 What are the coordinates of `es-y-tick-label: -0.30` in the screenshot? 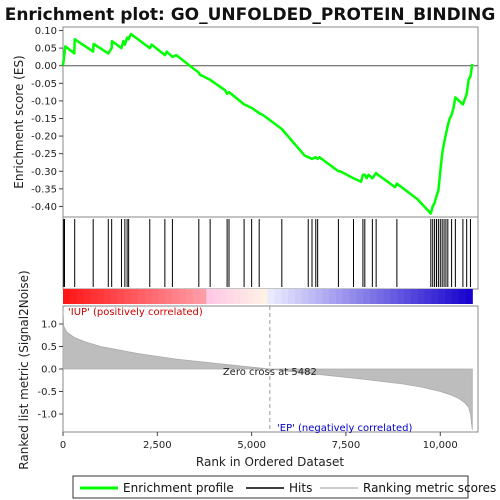 It's located at (44, 172).